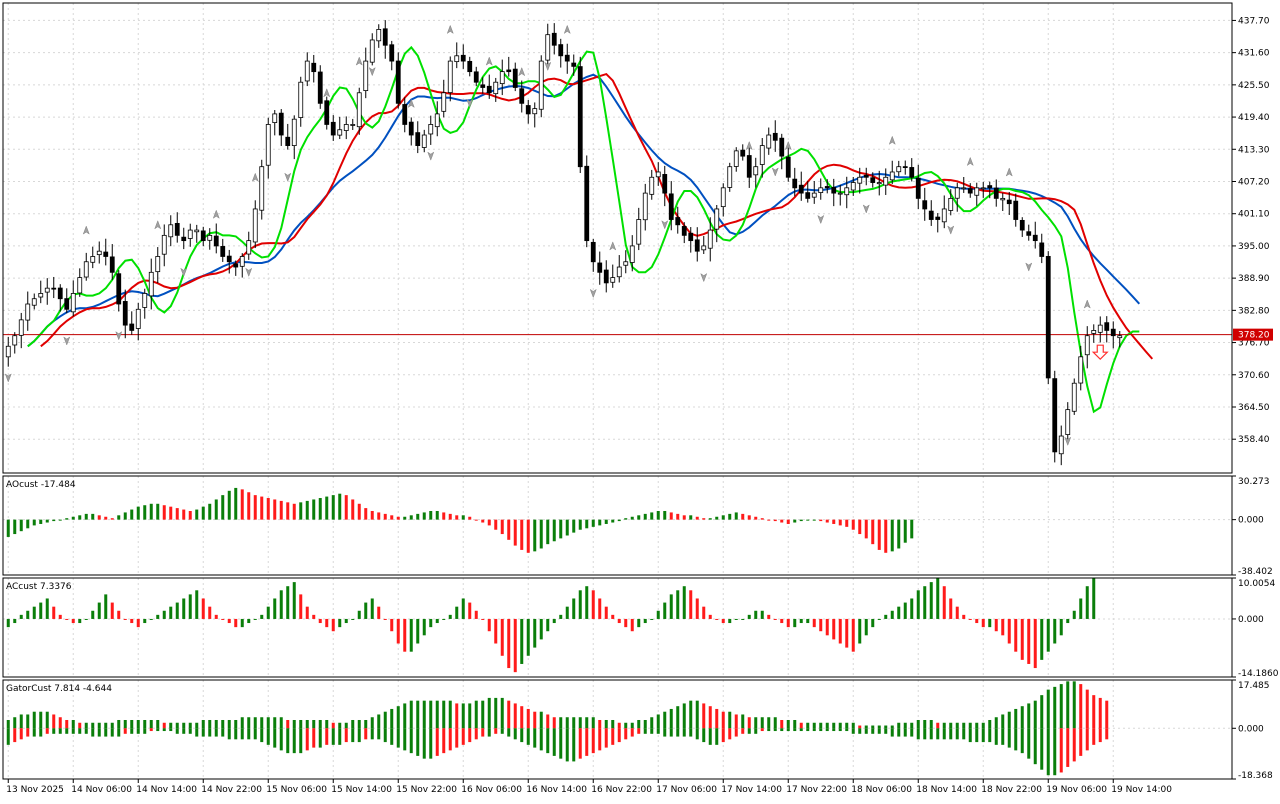 This screenshot has width=1280, height=804. I want to click on panel-frame-gator, so click(617, 729).